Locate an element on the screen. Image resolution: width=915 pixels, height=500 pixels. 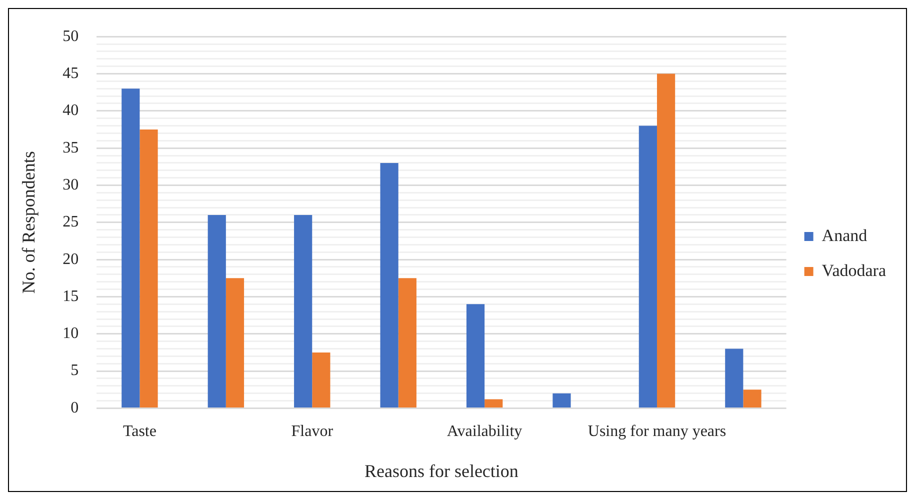
y-tick-label: 30 is located at coordinates (70, 185).